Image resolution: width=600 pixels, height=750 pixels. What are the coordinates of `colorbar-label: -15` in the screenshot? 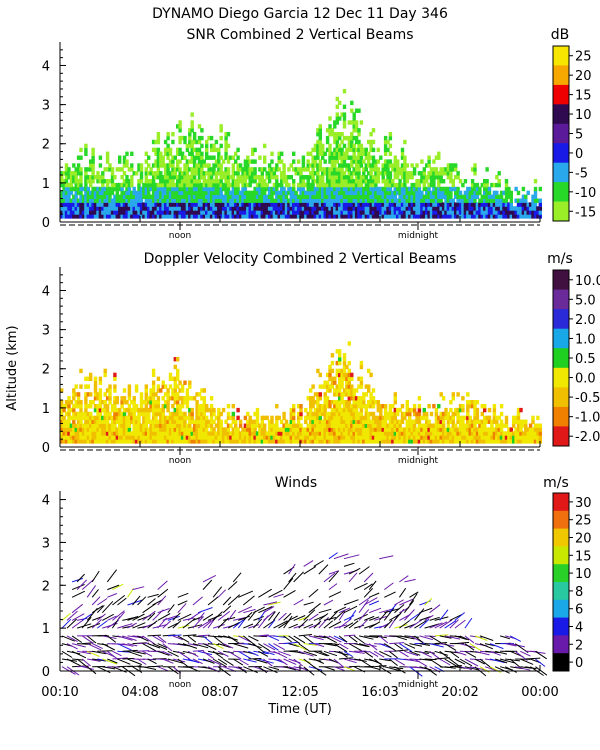 It's located at (585, 212).